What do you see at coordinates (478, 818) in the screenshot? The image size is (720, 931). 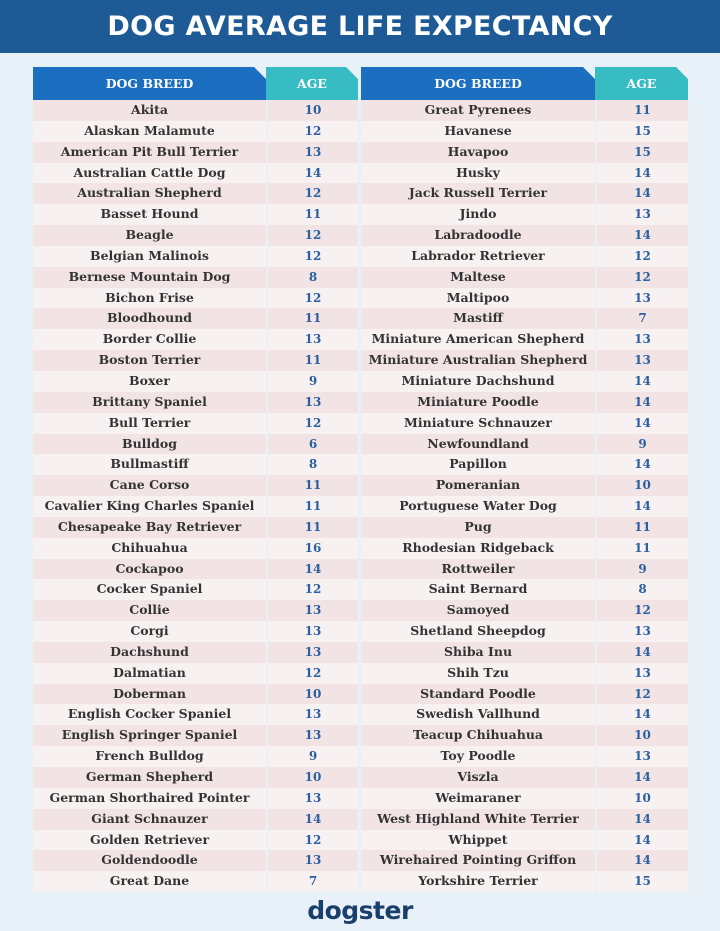 I see `breed-cell: West Highland White Terrier` at bounding box center [478, 818].